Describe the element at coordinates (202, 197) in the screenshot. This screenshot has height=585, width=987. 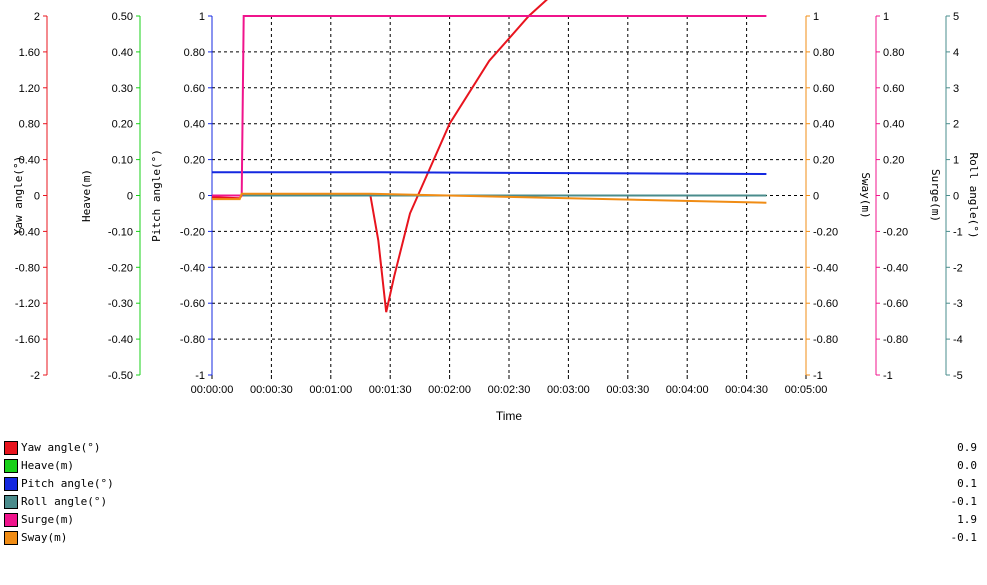
I see `pitch-tick-label: 0` at that location.